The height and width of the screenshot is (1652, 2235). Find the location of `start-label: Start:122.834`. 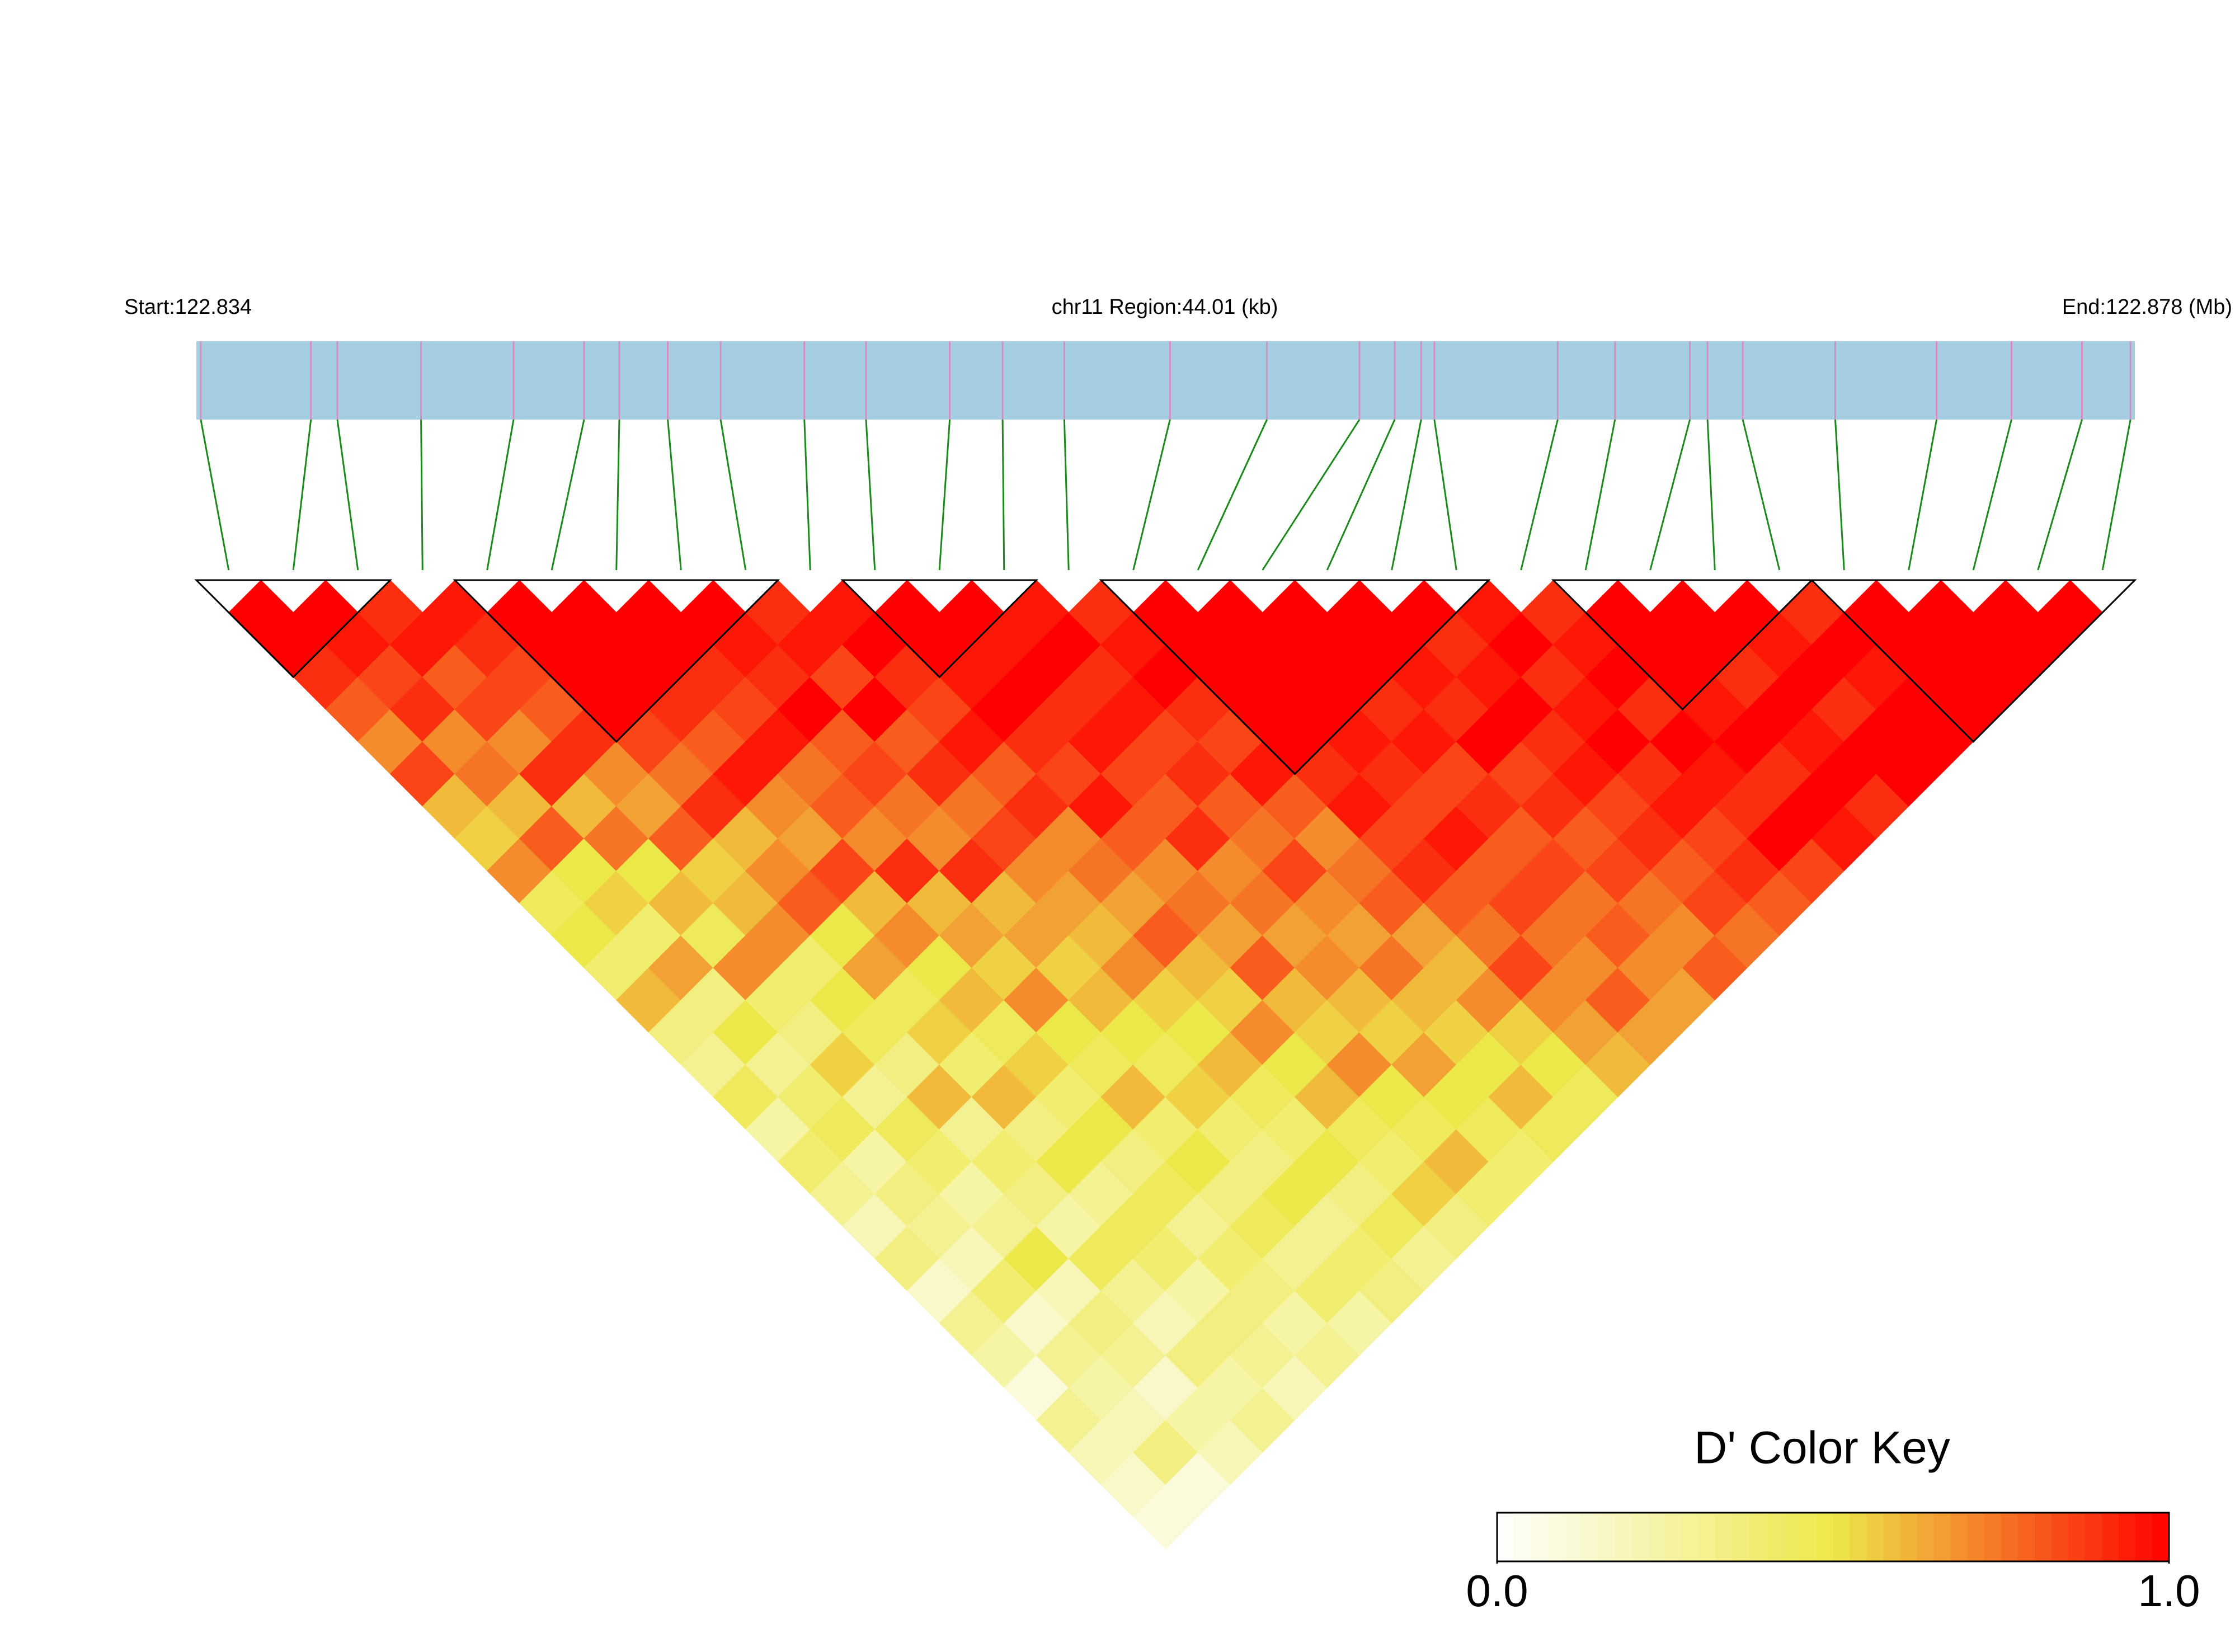

start-label: Start:122.834 is located at coordinates (188, 307).